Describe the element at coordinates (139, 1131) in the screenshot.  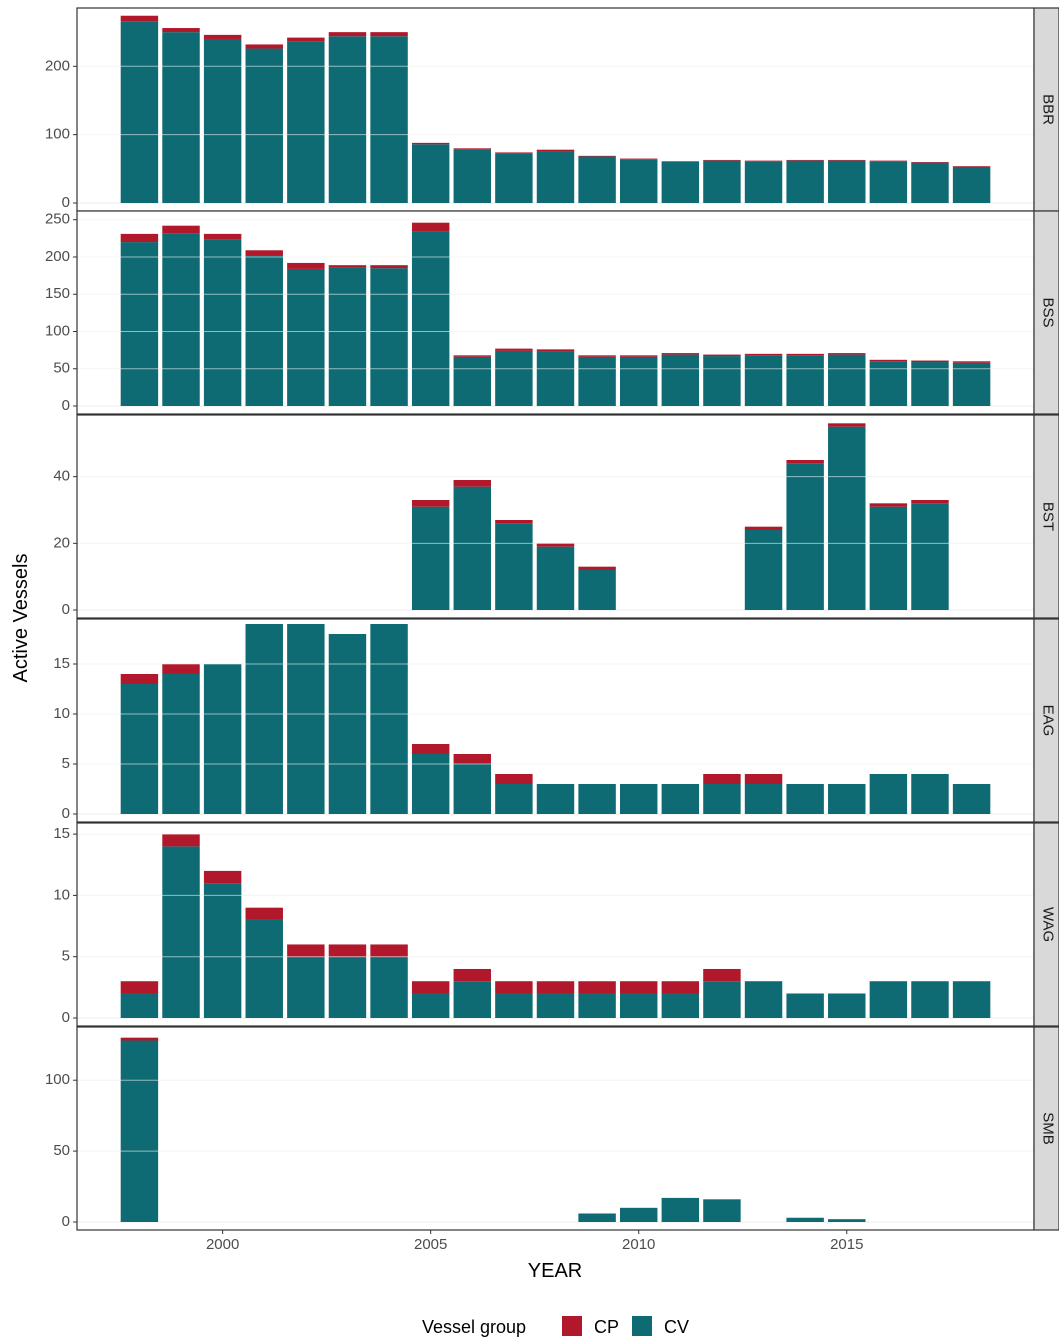
I see `bar-cv-1998` at that location.